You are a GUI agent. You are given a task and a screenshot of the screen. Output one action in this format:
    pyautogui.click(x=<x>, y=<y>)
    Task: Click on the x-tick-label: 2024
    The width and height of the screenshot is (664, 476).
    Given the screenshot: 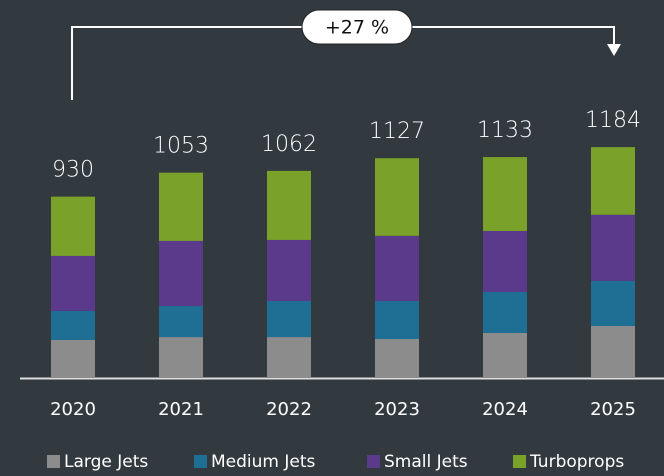 What is the action you would take?
    pyautogui.click(x=505, y=409)
    